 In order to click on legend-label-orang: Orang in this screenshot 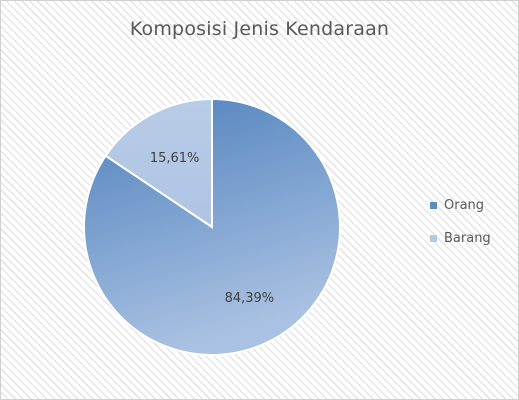, I will do `click(464, 205)`.